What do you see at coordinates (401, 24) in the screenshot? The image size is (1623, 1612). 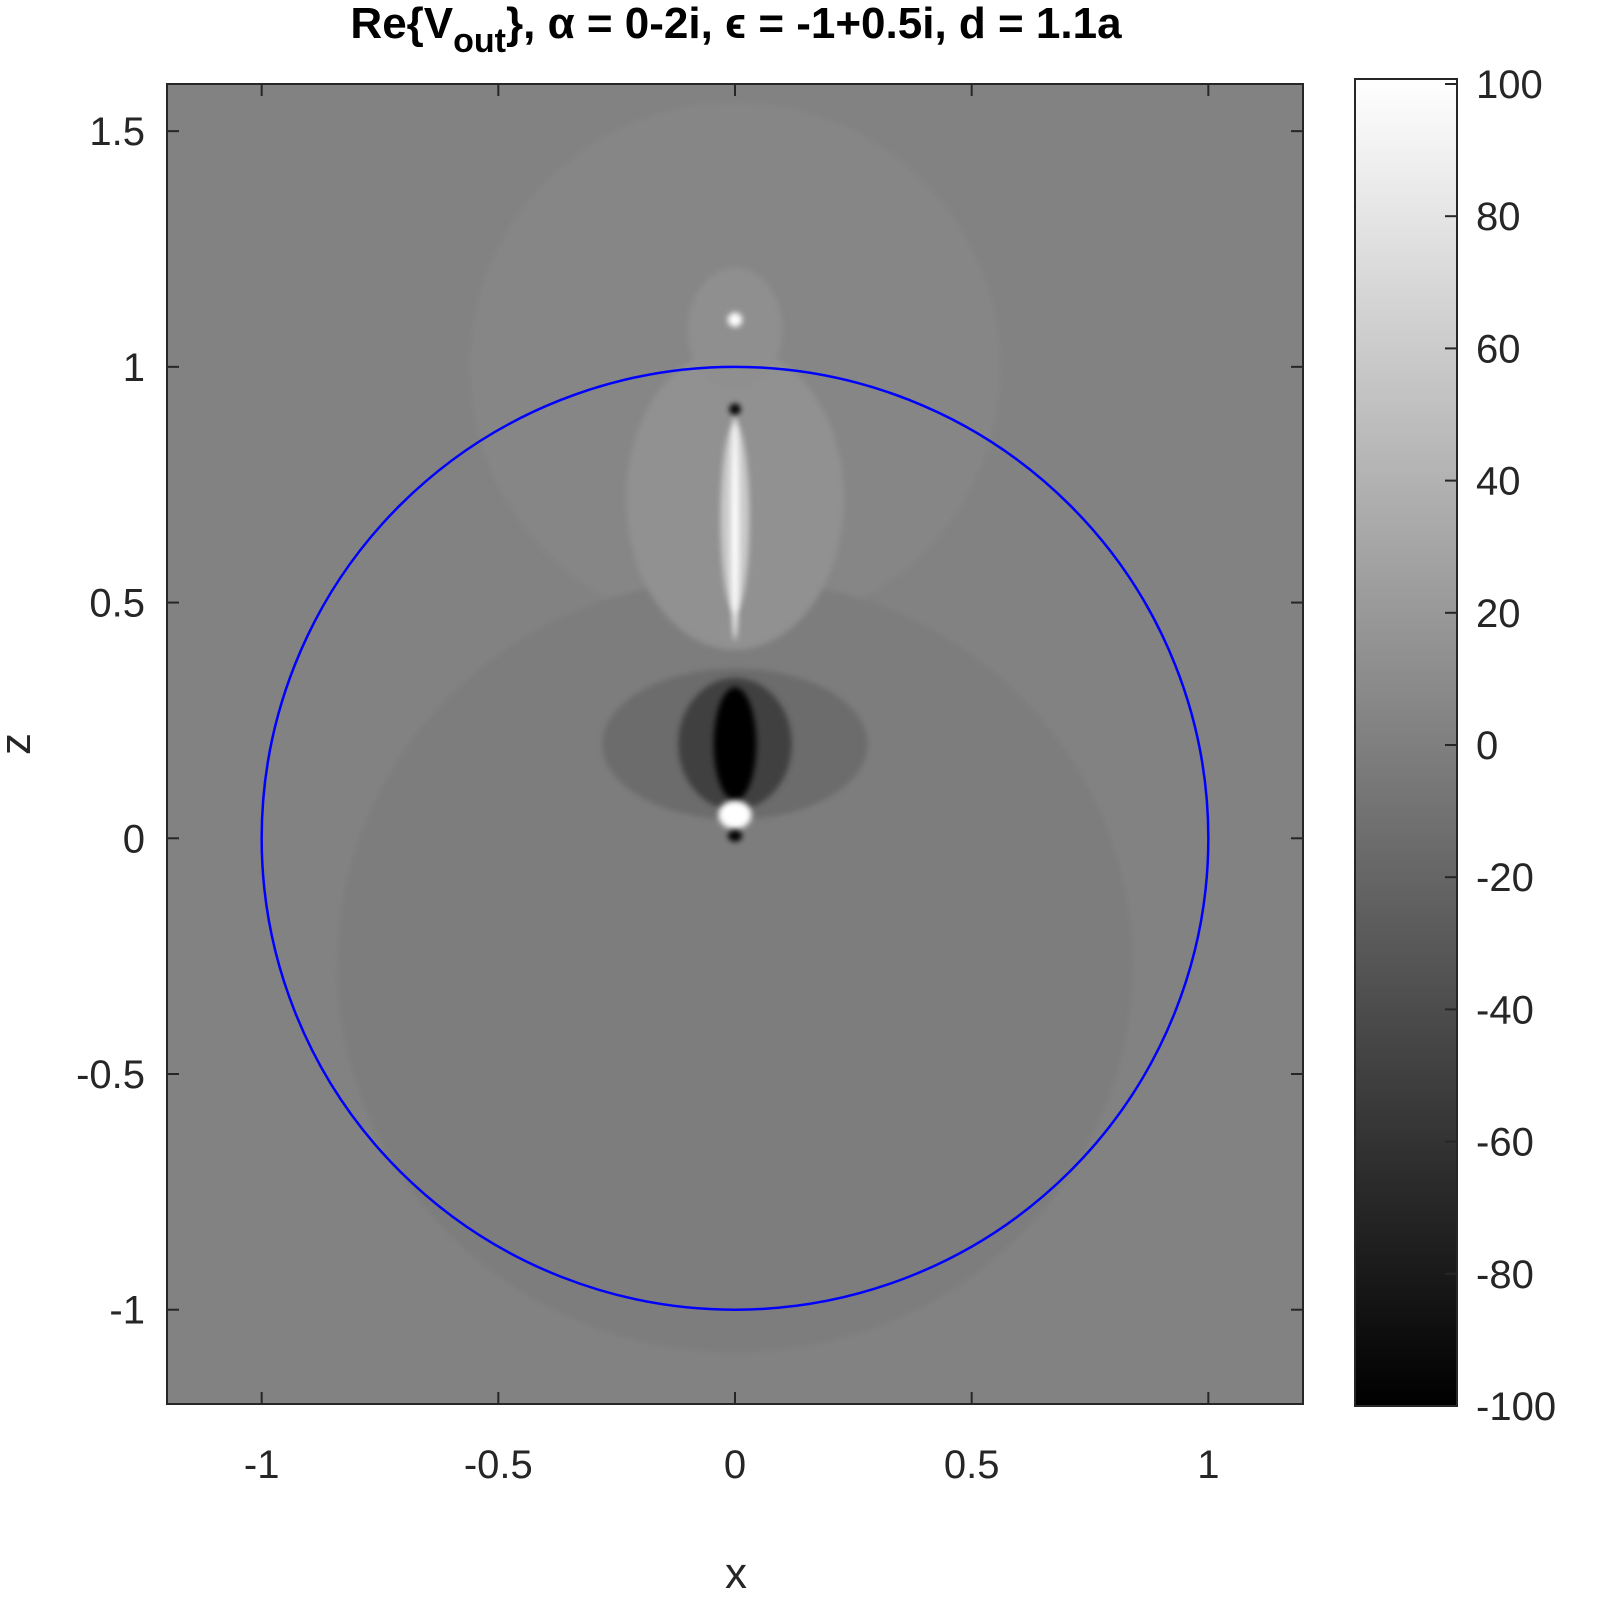 I see `title-part: Re{V` at bounding box center [401, 24].